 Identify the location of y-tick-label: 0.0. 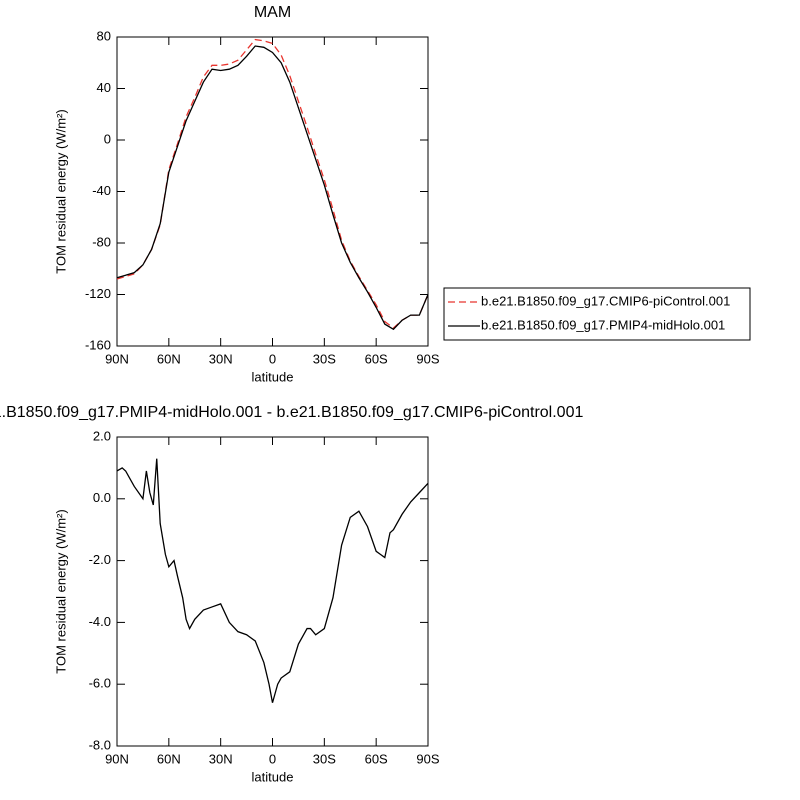
(102, 497).